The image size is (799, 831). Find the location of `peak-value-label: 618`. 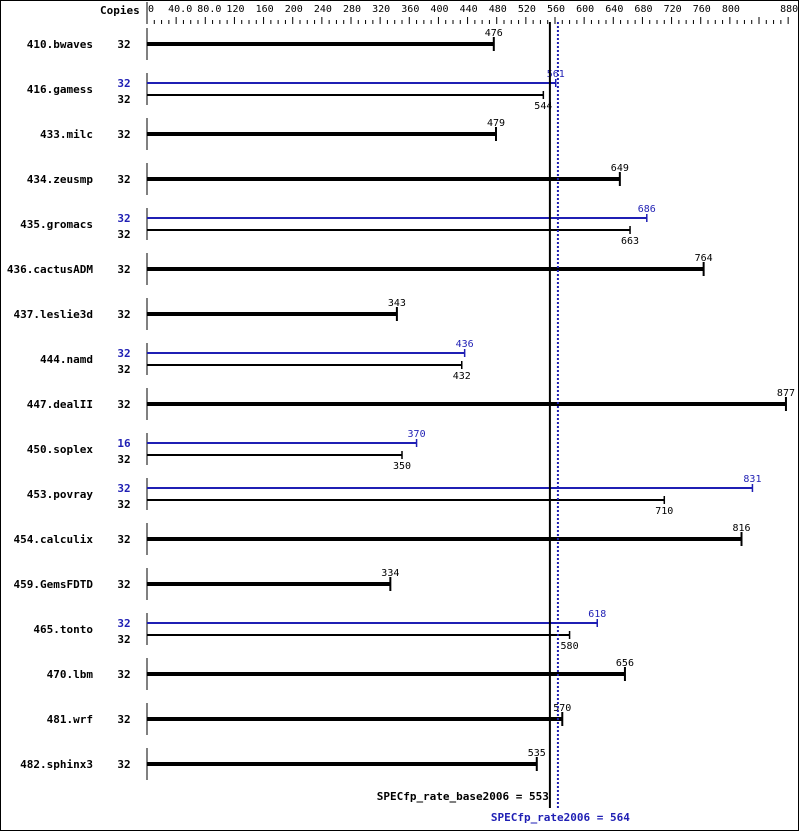

peak-value-label: 618 is located at coordinates (597, 614).